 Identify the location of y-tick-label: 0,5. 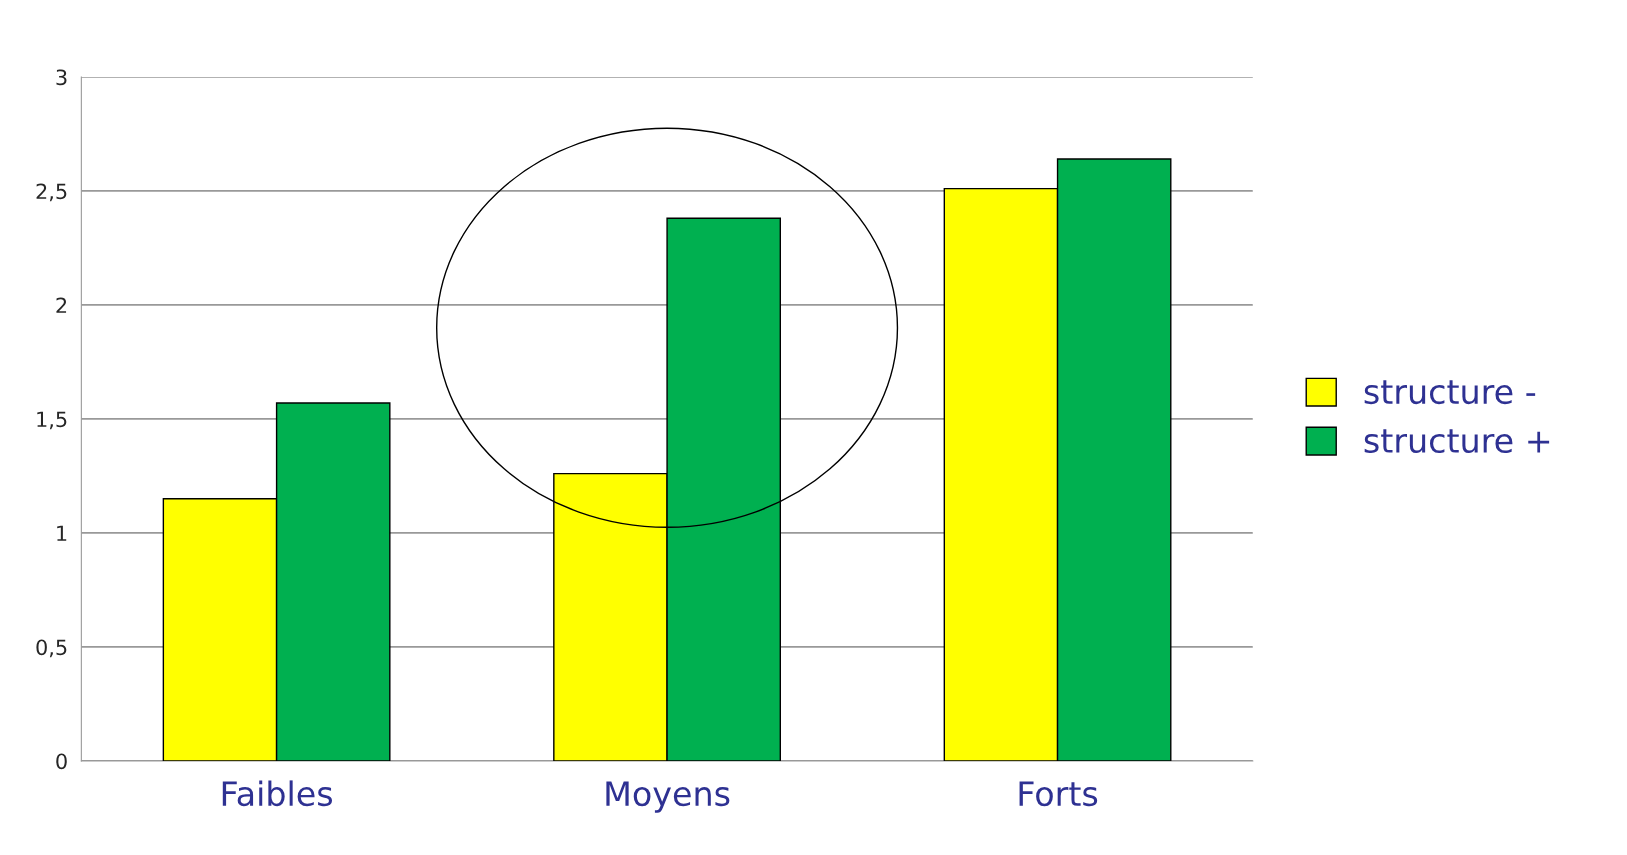
(51, 648).